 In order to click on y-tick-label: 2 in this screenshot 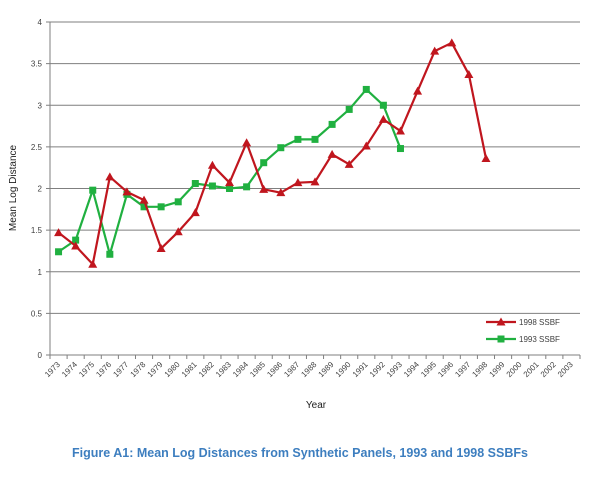, I will do `click(40, 189)`.